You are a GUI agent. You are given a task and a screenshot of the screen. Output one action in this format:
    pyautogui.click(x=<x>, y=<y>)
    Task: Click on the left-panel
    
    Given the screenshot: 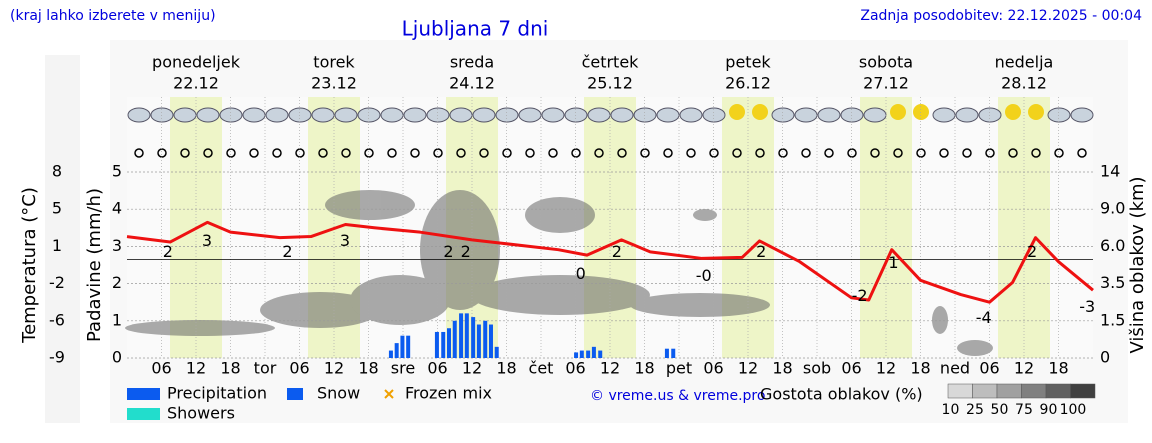 What is the action you would take?
    pyautogui.click(x=62, y=239)
    